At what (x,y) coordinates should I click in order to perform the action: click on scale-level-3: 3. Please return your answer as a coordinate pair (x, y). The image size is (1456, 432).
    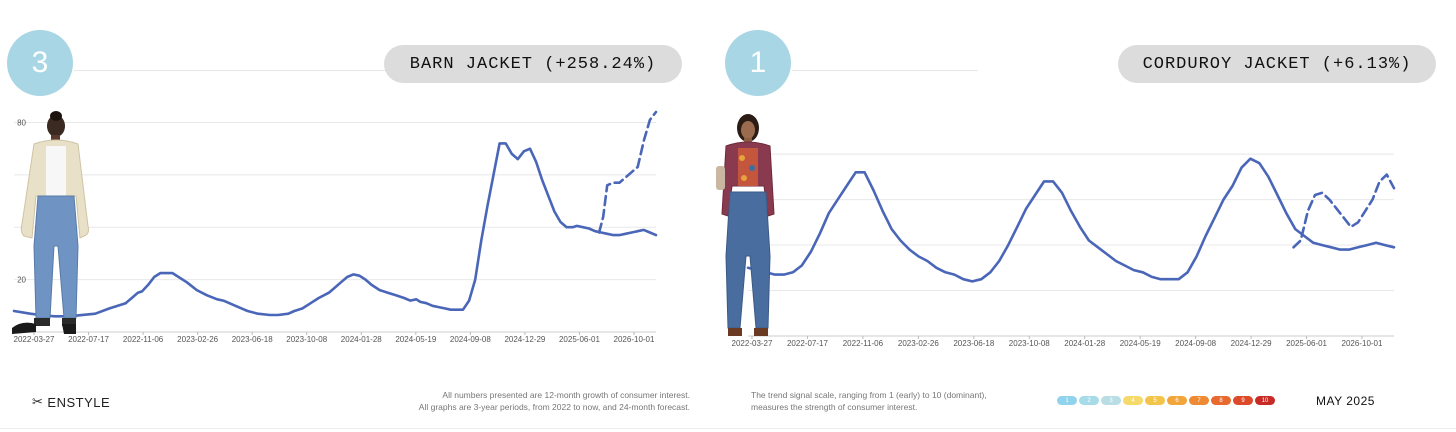
    Looking at the image, I should click on (1111, 400).